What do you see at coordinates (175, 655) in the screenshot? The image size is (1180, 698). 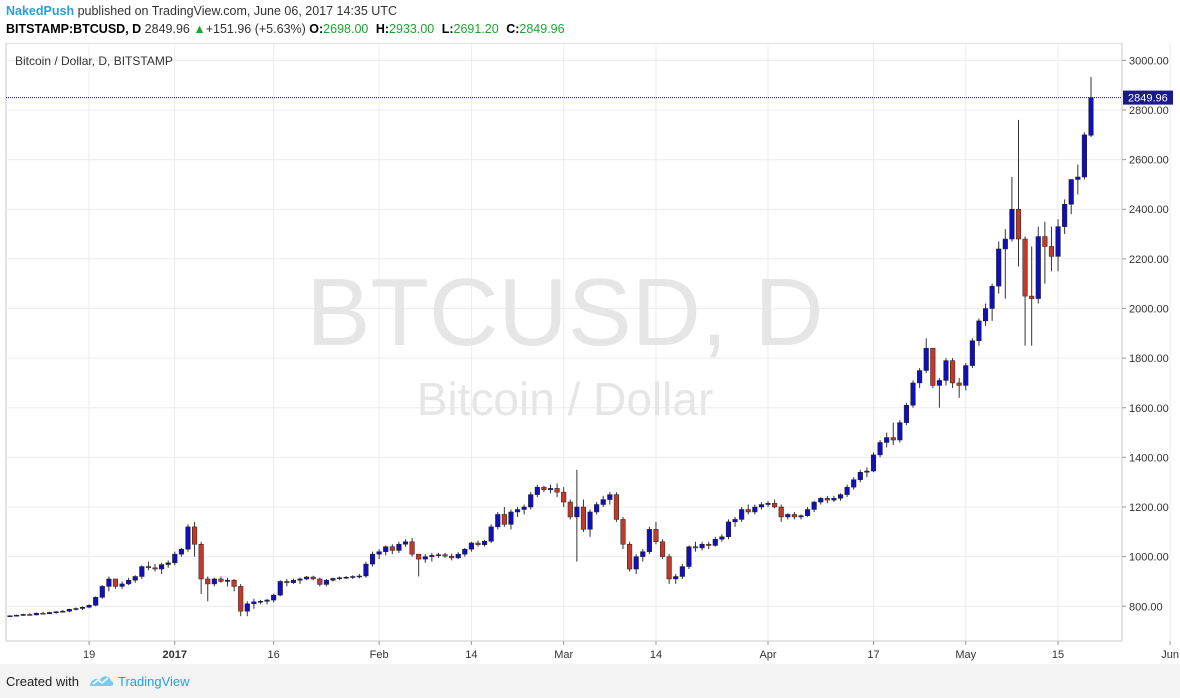 I see `x-tick-label: 2017` at bounding box center [175, 655].